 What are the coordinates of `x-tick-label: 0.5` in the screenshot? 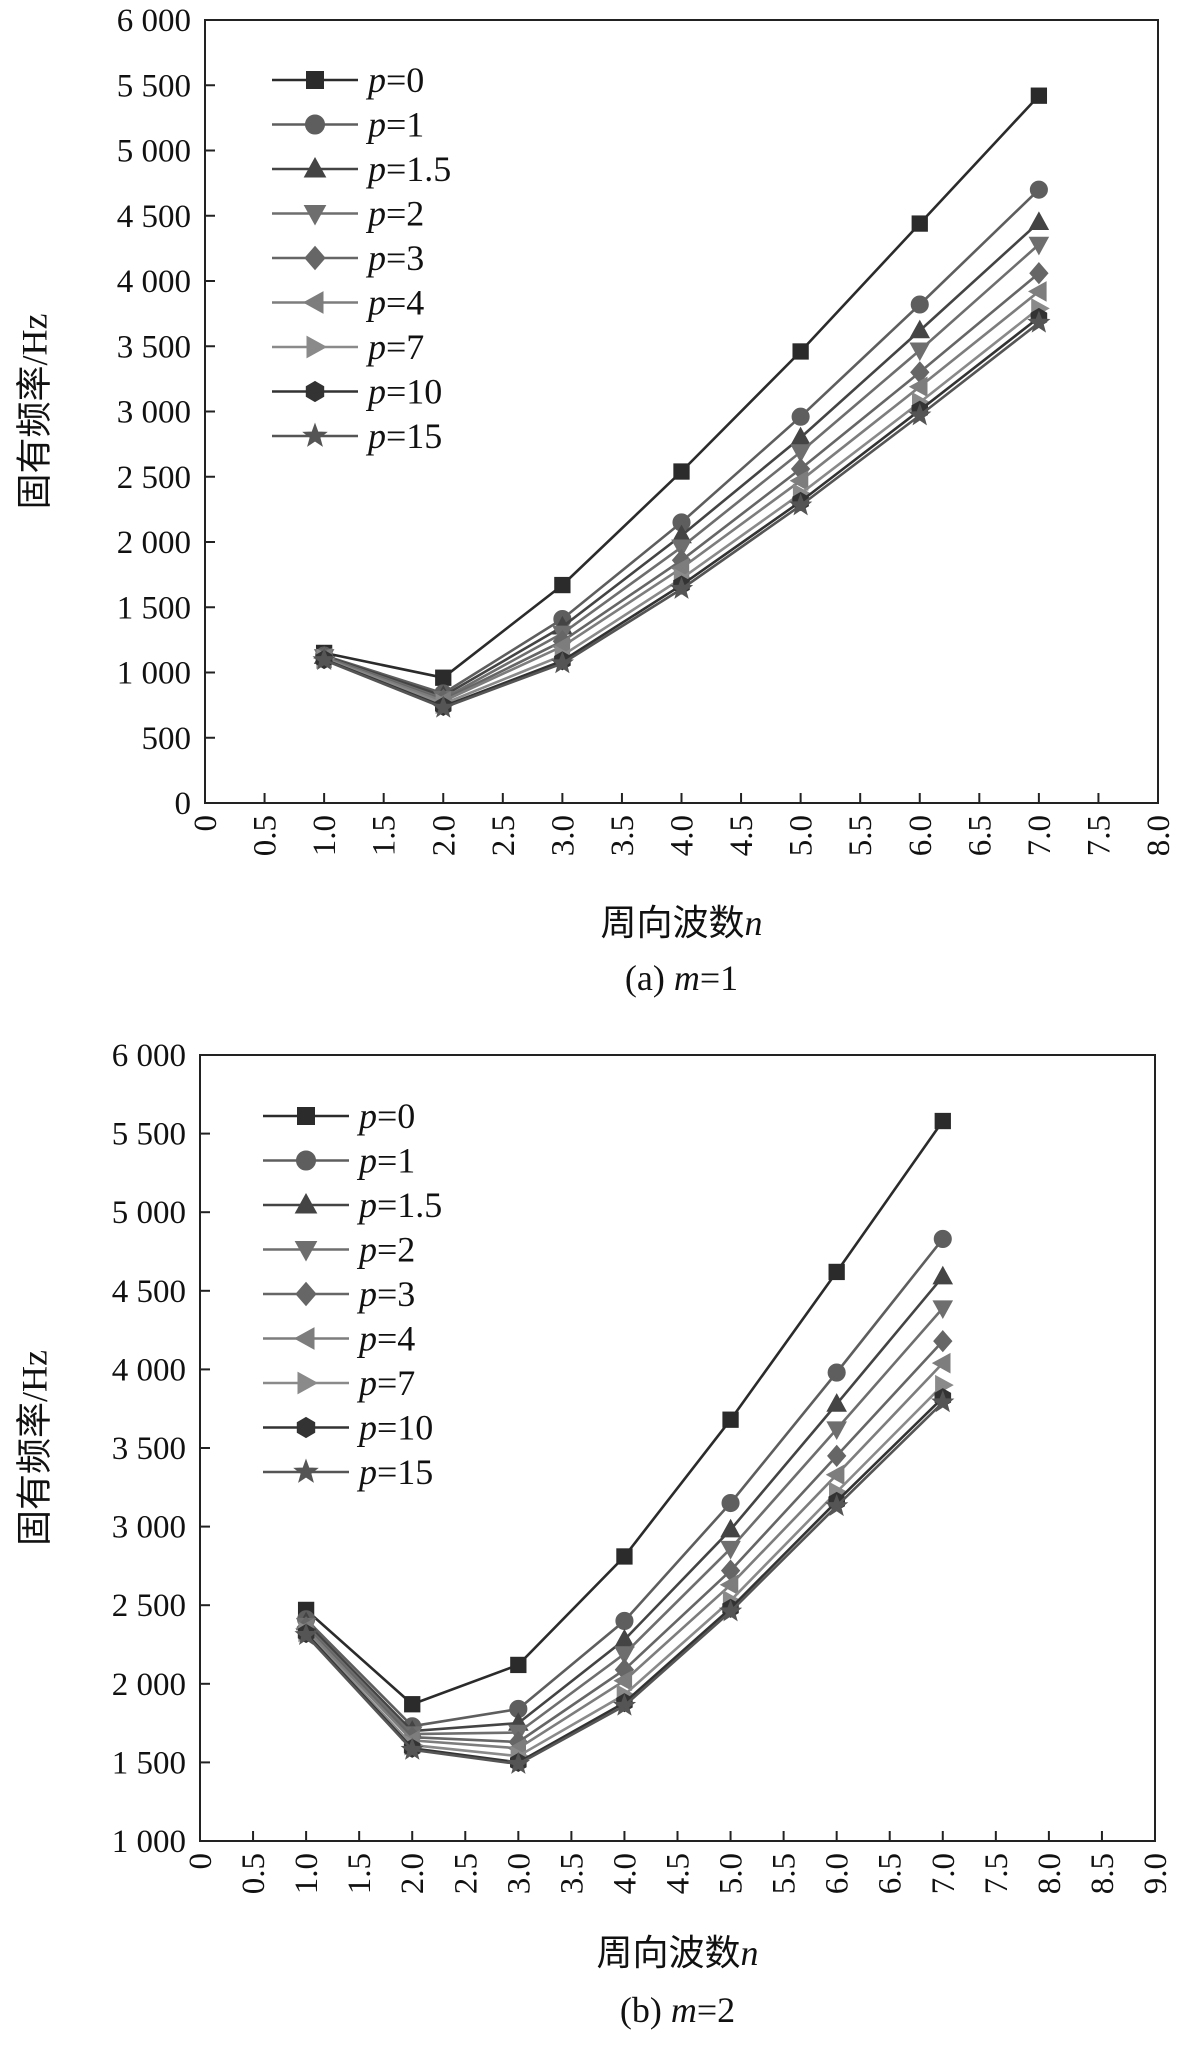 It's located at (266, 835).